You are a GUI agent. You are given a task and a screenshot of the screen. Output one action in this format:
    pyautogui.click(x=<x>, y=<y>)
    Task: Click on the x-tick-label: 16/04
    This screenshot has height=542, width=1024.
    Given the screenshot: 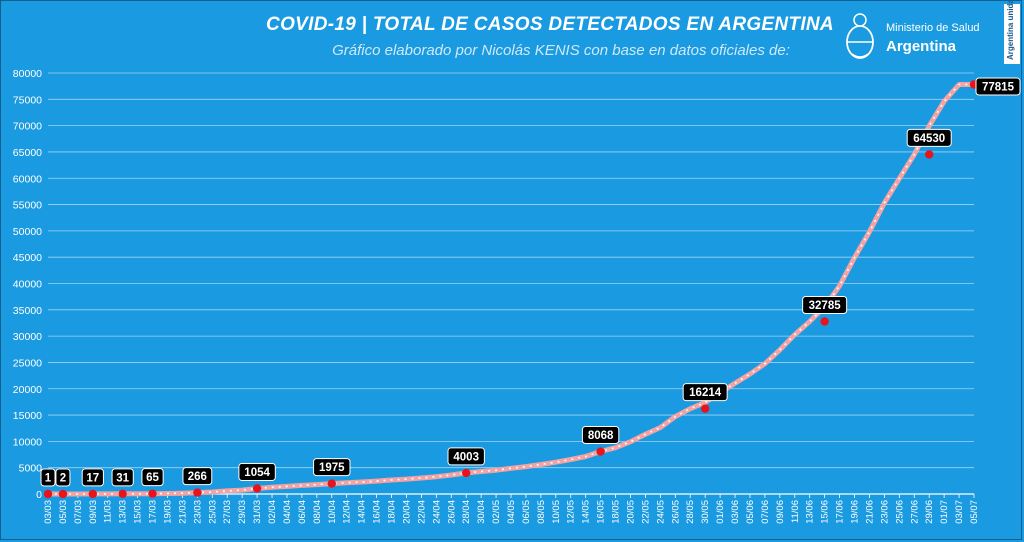 What is the action you would take?
    pyautogui.click(x=377, y=512)
    